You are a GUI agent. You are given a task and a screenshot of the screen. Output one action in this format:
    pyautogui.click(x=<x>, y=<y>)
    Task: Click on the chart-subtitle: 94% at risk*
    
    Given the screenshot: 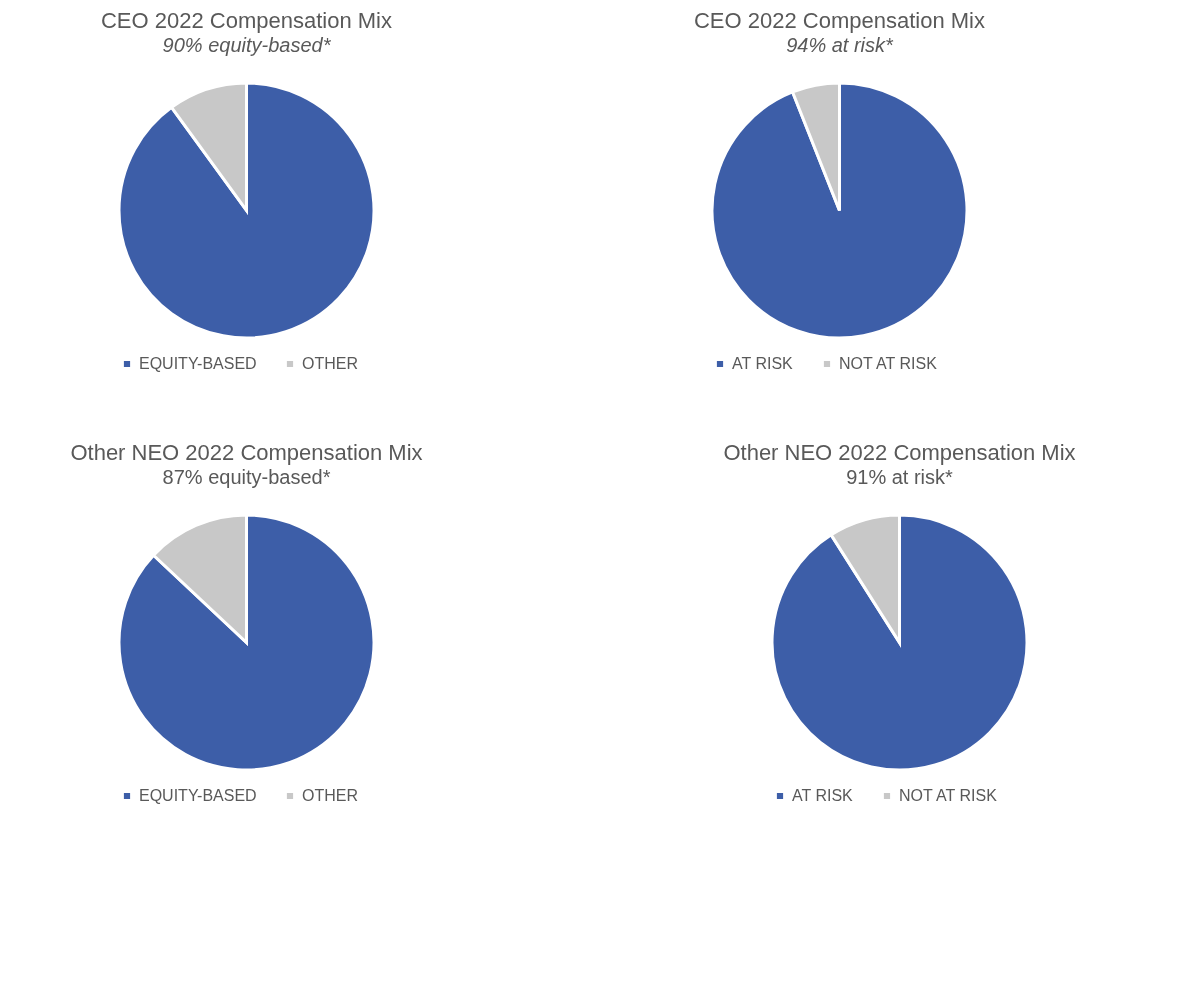 What is the action you would take?
    pyautogui.click(x=840, y=45)
    